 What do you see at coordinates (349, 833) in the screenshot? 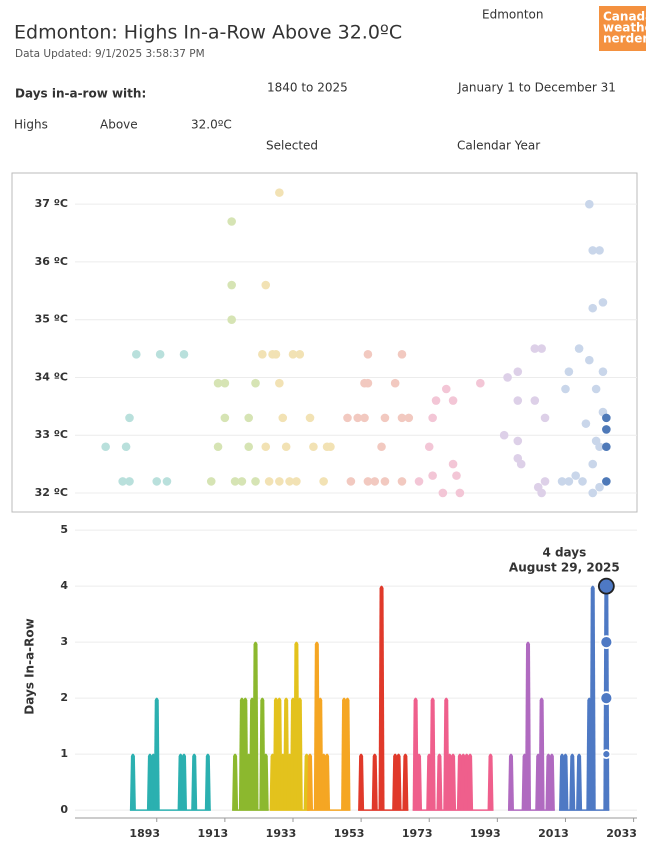
I see `x-tick-label: 1953` at bounding box center [349, 833].